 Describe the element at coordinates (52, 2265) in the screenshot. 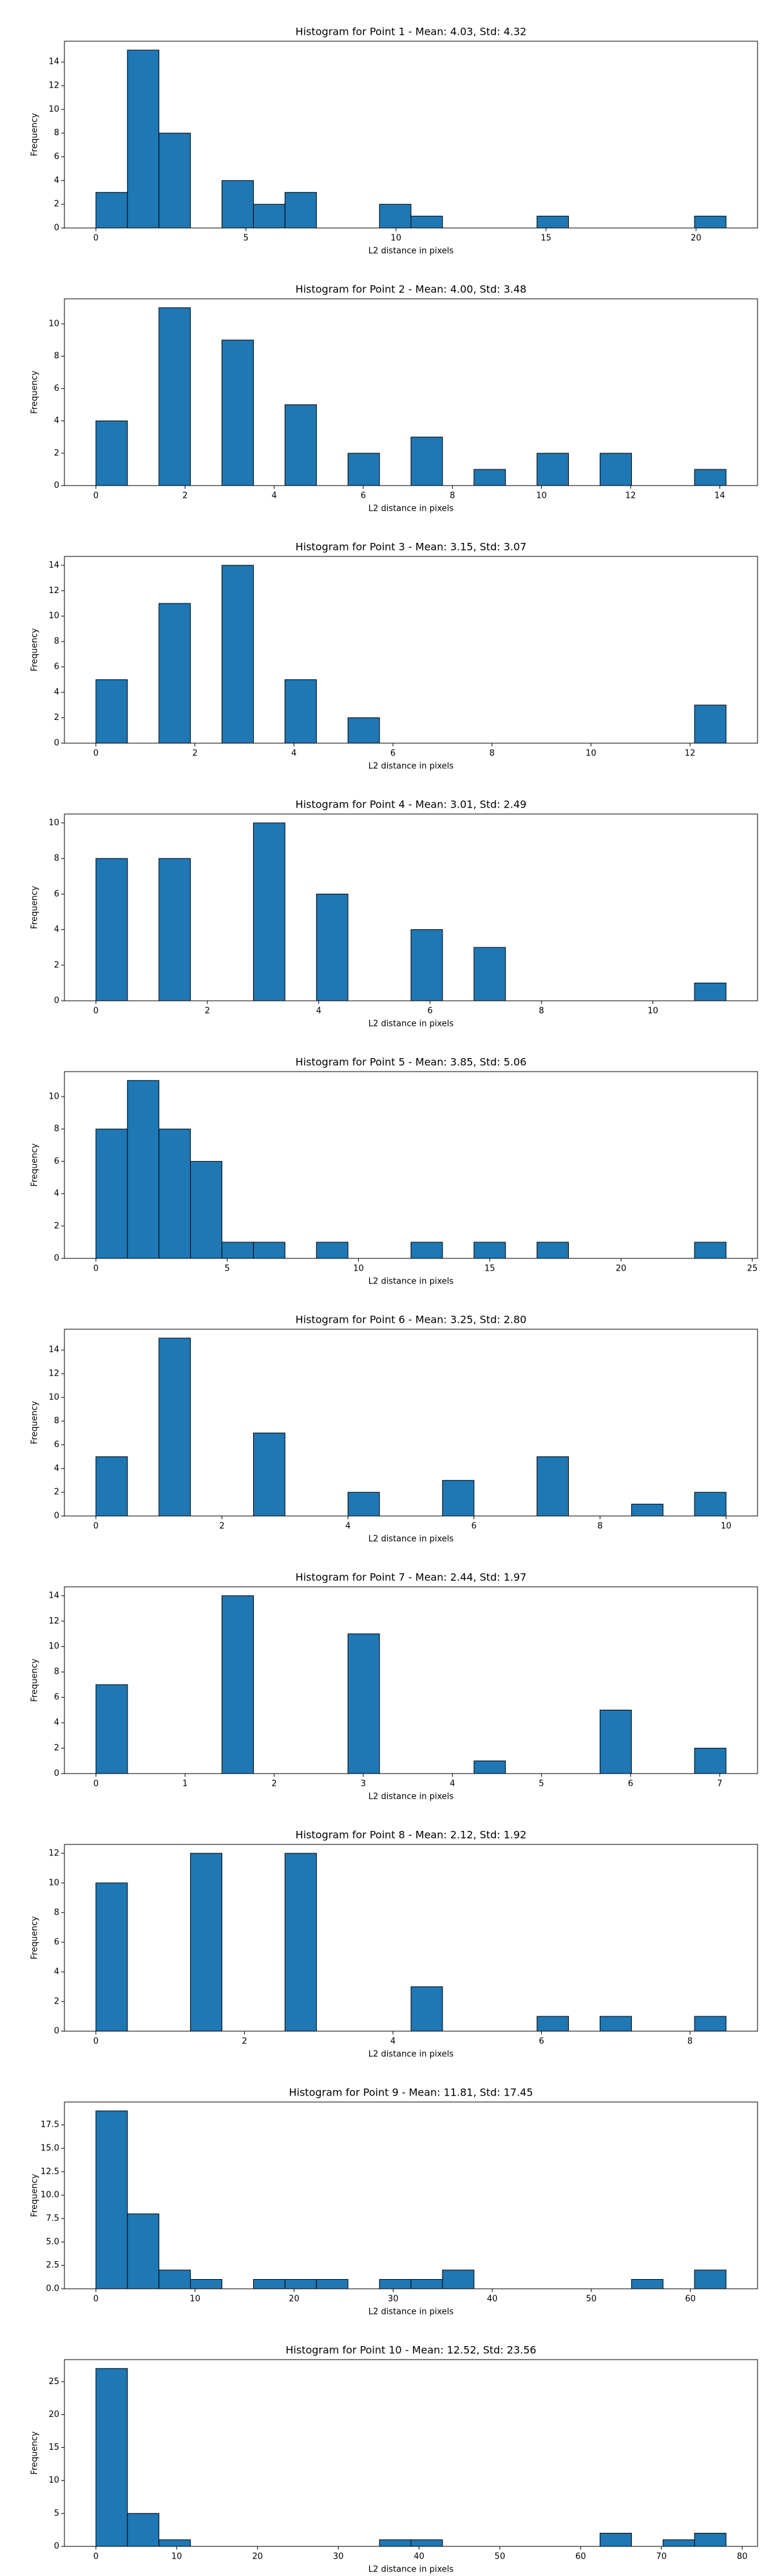

I see `y-tick-label: 2.5` at that location.